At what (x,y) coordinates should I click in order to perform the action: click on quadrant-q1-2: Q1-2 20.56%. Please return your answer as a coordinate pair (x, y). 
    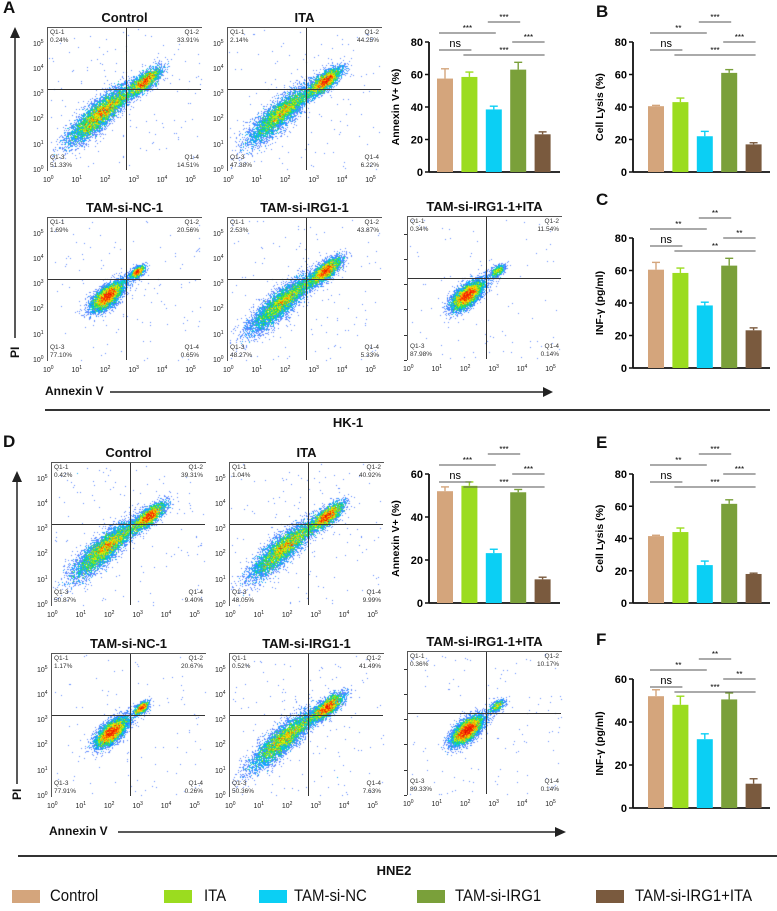
    Looking at the image, I should click on (188, 226).